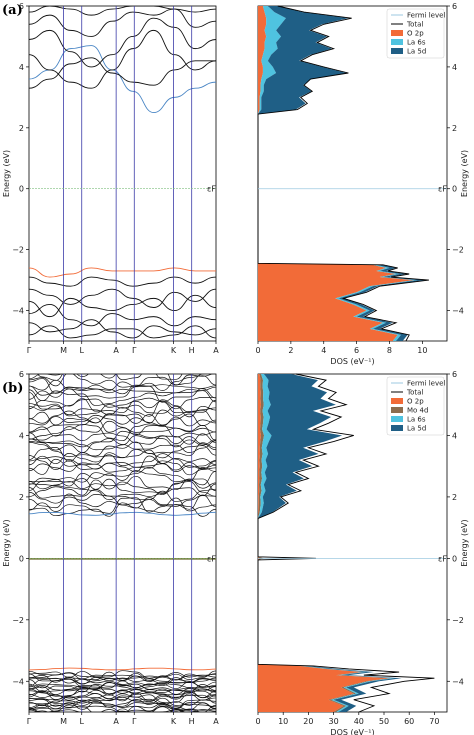 This screenshot has height=735, width=474. I want to click on a-legend-swatch, so click(397, 33).